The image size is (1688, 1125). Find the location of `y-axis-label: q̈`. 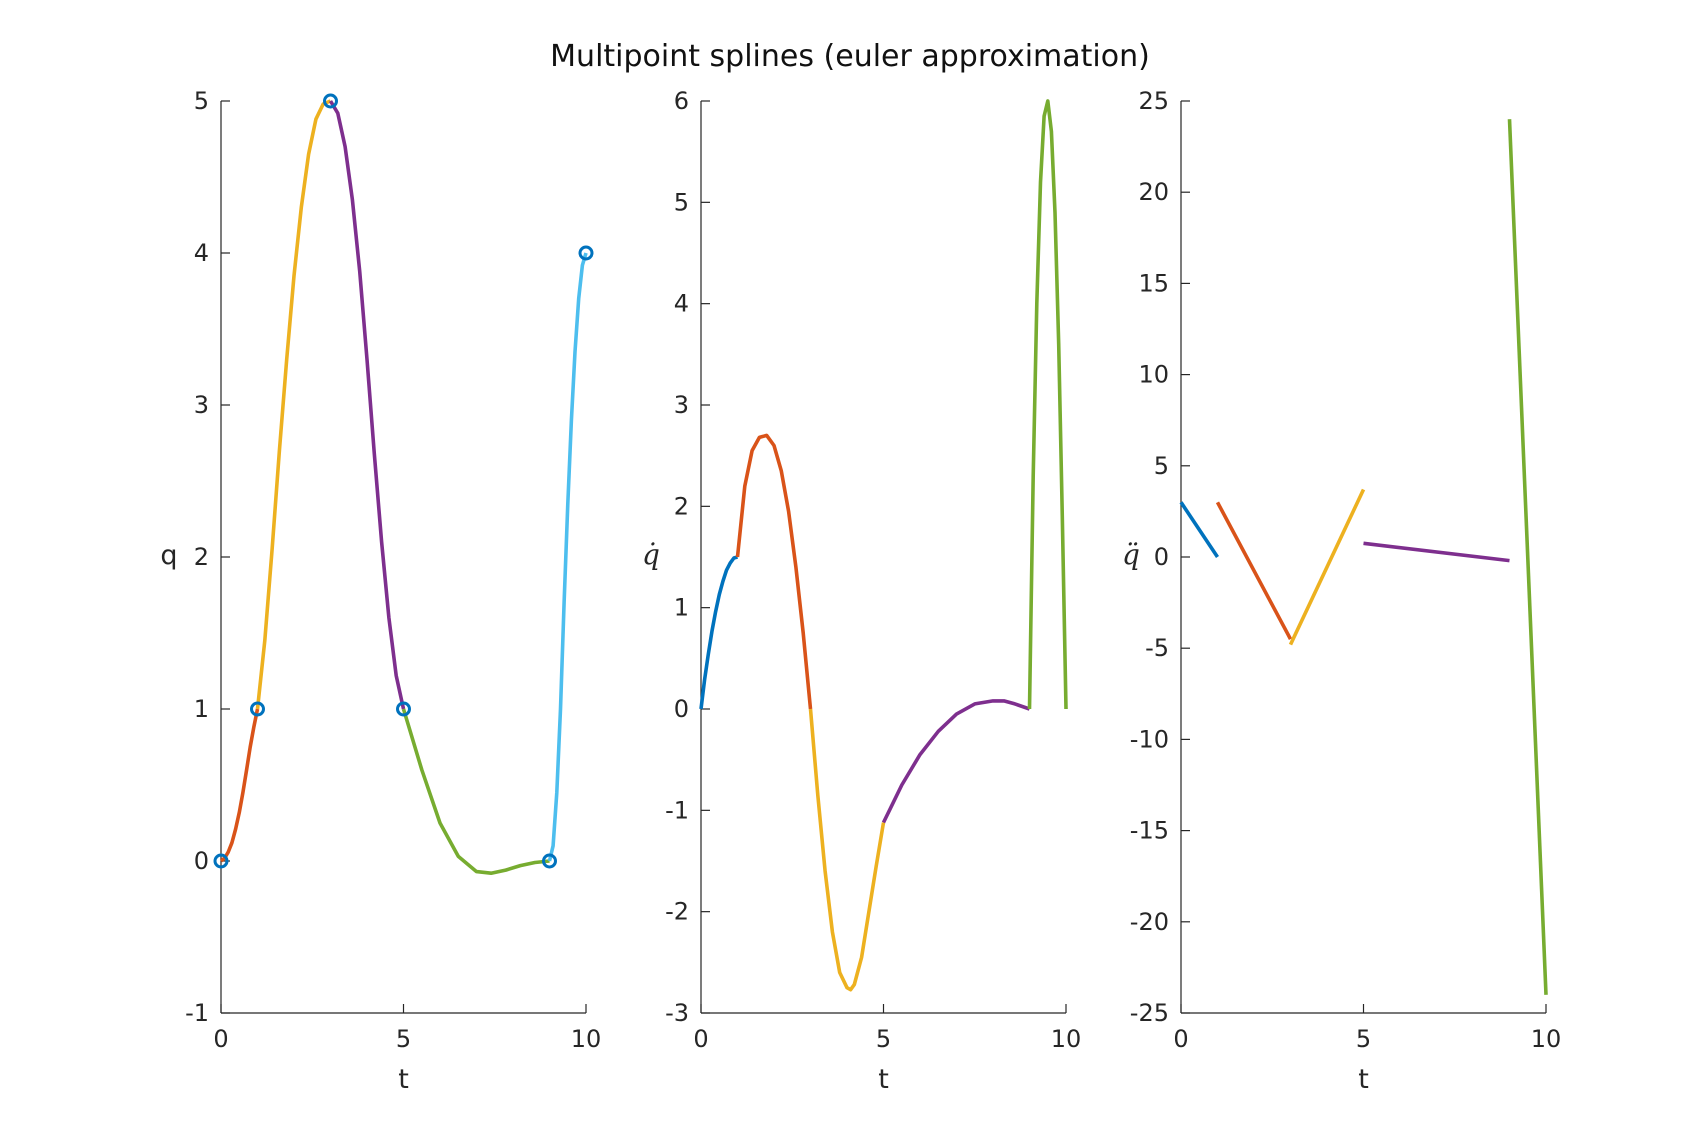

y-axis-label: q̈ is located at coordinates (1131, 554).